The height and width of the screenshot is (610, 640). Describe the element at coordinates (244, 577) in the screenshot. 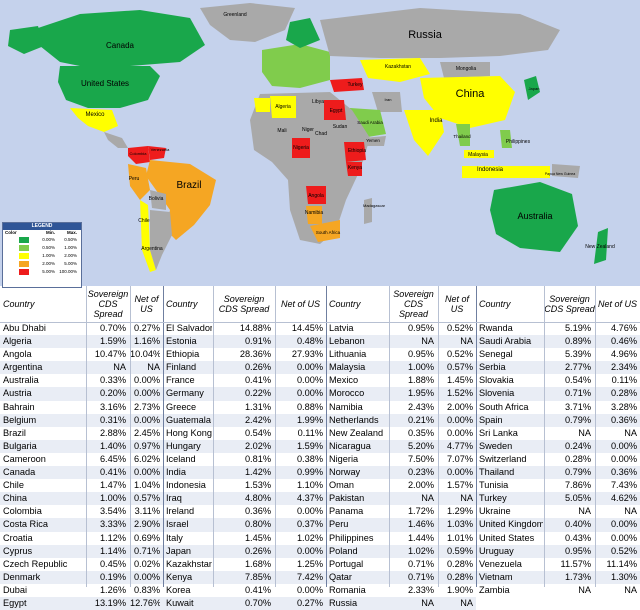

I see `table-row: Kenya 7.85% 7.42%` at that location.